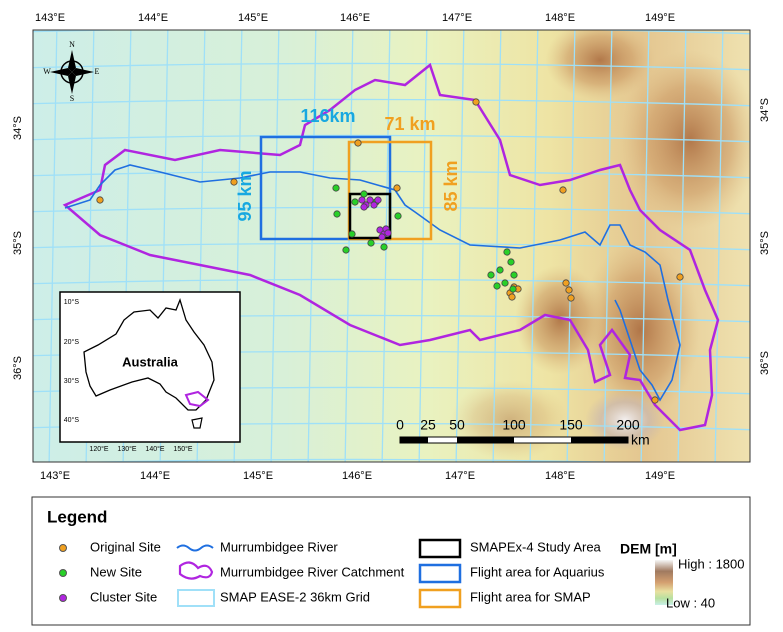 This screenshot has width=783, height=632. I want to click on legend-label: Cluster Site, so click(123, 596).